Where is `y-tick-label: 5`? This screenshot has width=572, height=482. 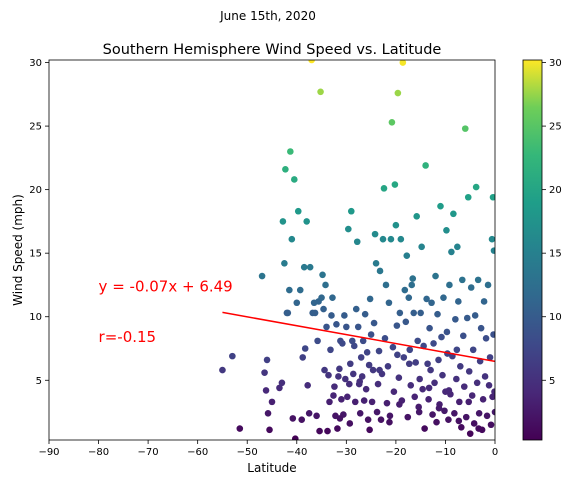
y-tick-label: 5 is located at coordinates (39, 381).